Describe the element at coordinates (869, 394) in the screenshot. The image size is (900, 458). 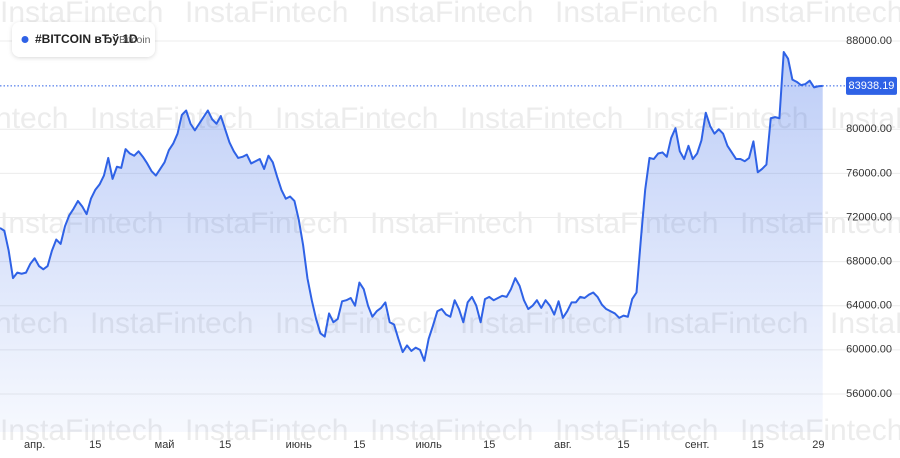
I see `y-tick-label: 56000.00` at that location.